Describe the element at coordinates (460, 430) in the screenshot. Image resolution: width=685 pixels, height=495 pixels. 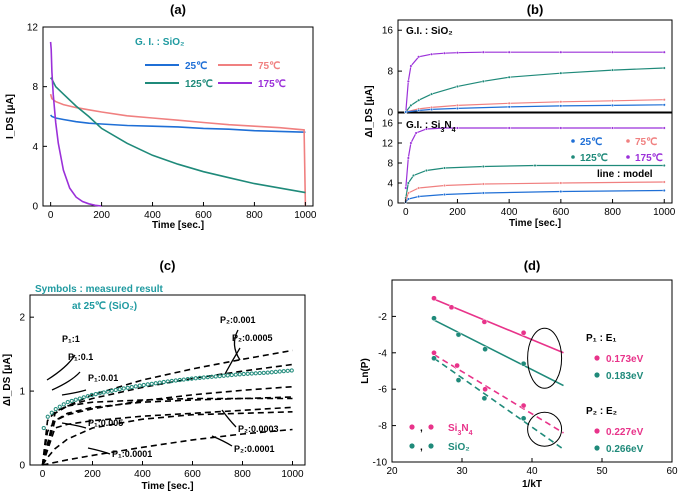
I see `panel-d-material-si3n4: Si3N4` at that location.